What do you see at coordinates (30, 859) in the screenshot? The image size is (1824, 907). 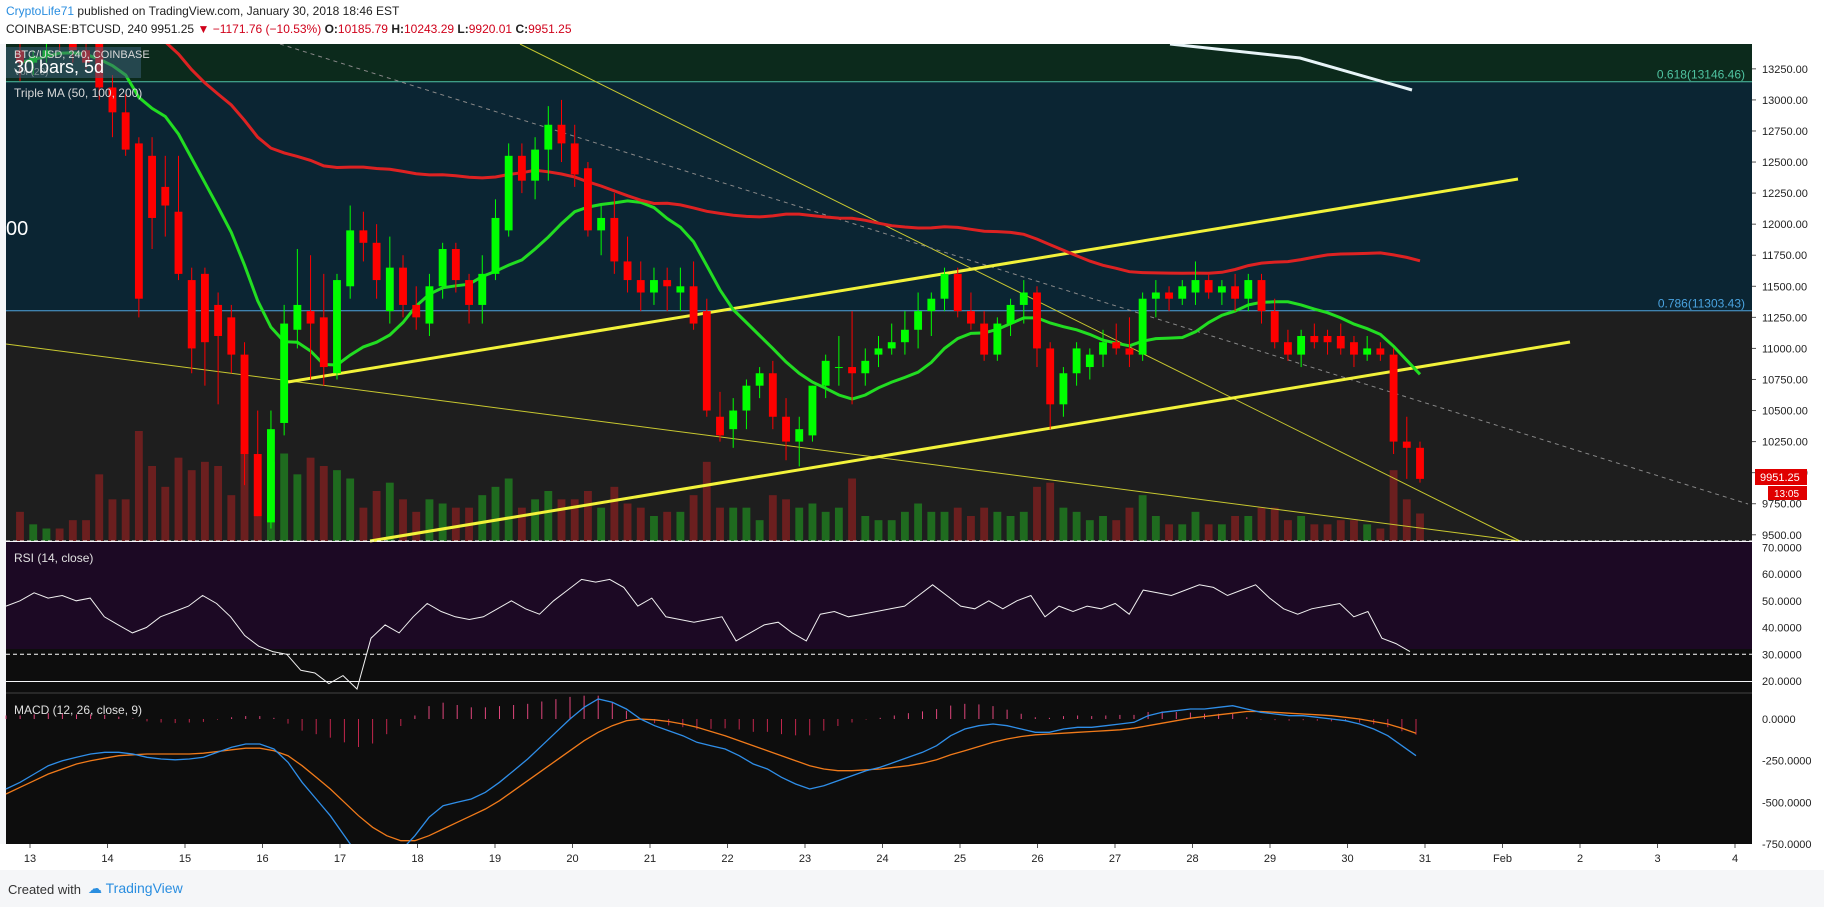 I see `time-tick-label: 13` at bounding box center [30, 859].